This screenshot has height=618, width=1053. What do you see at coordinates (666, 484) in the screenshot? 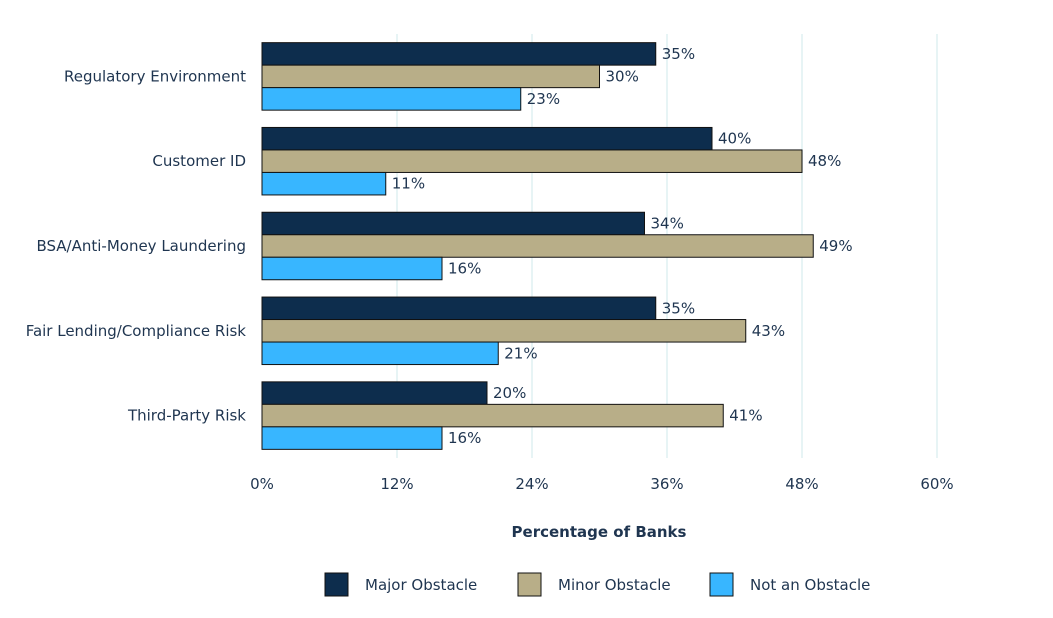
I see `x-tick-label-36: 36%` at bounding box center [666, 484].